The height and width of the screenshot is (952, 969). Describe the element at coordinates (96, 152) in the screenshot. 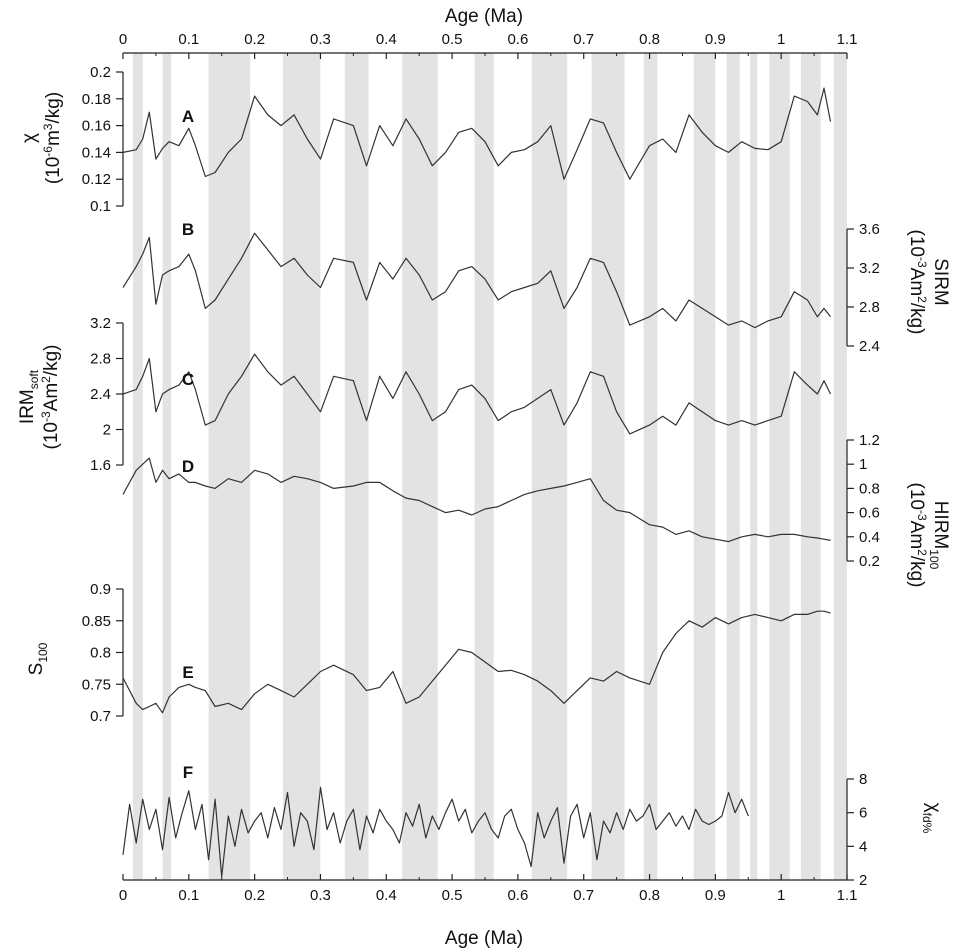

I see `panel-a-y-tick-label: 0.14` at that location.